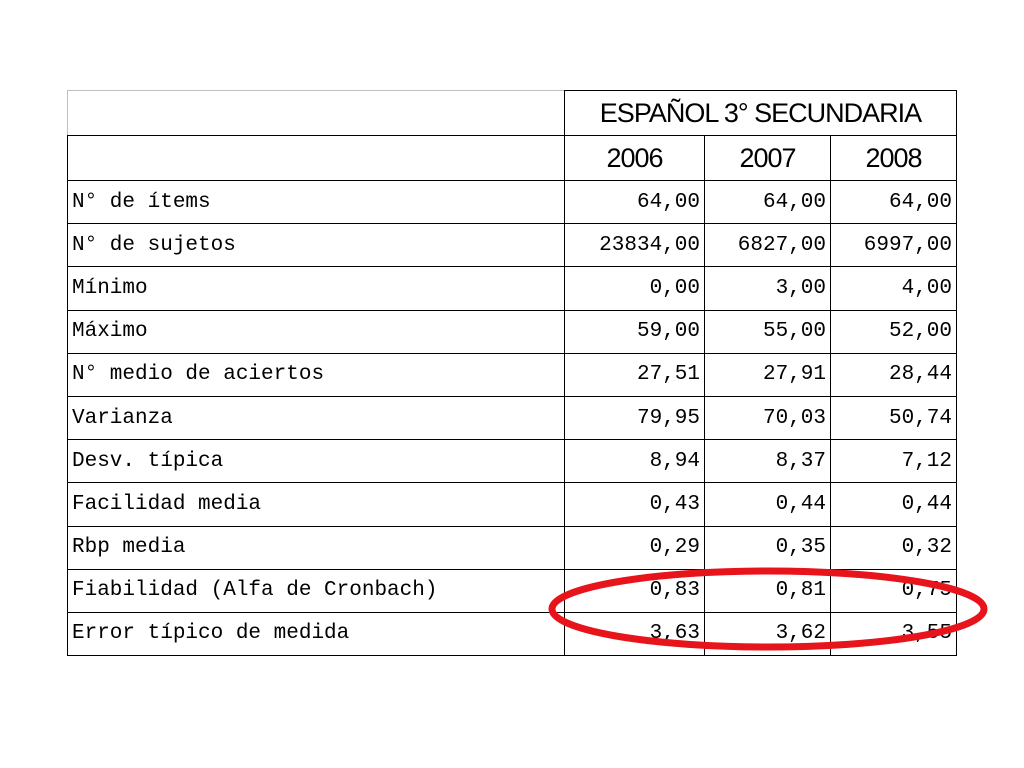 The image size is (1024, 768). I want to click on row-label: Fiabilidad (Alfa de Cronbach), so click(316, 590).